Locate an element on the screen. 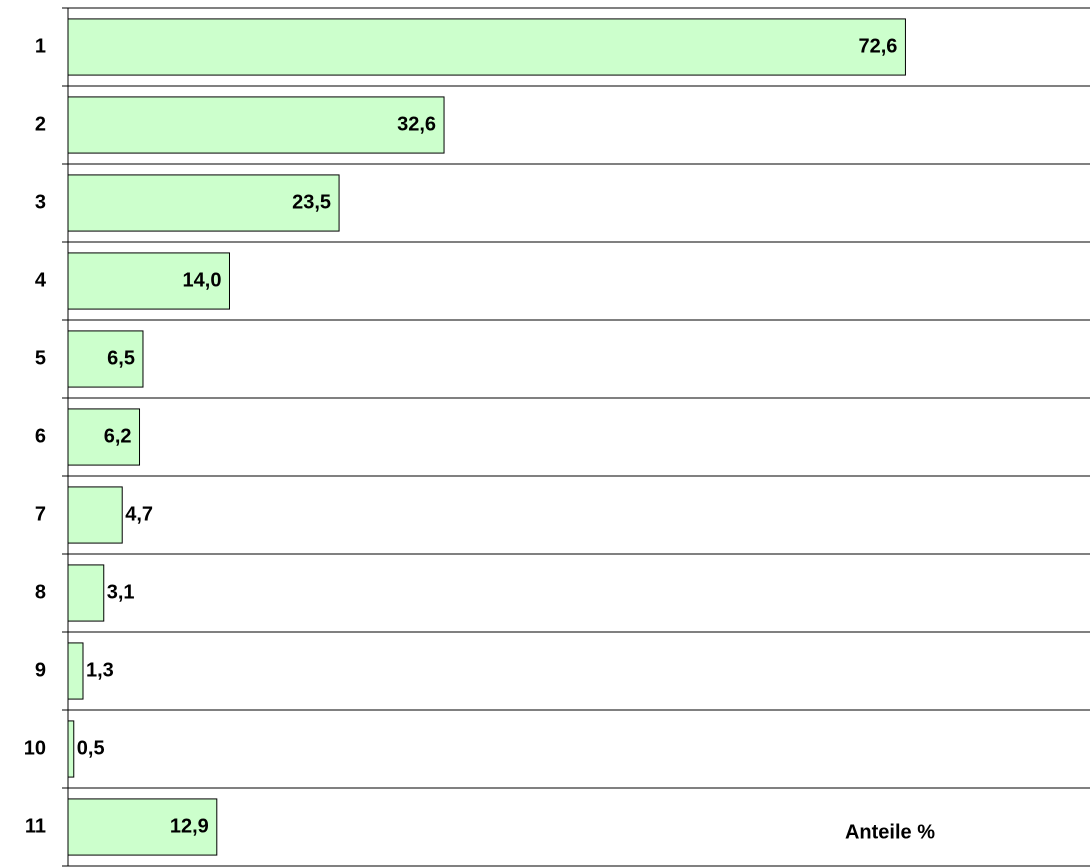 The width and height of the screenshot is (1090, 868). value-label: 14,0 is located at coordinates (202, 280).